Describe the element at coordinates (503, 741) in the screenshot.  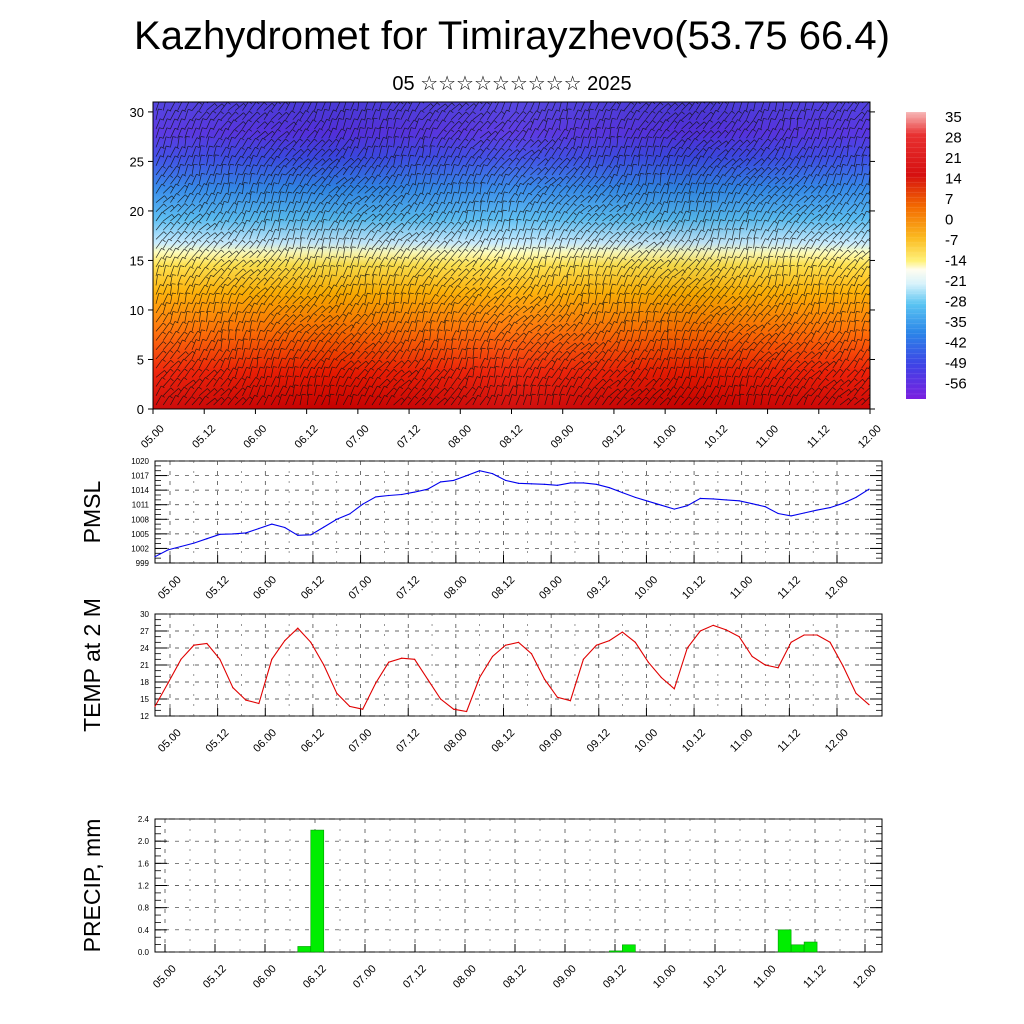
I see `temp-x-tick-label: 08.12` at that location.